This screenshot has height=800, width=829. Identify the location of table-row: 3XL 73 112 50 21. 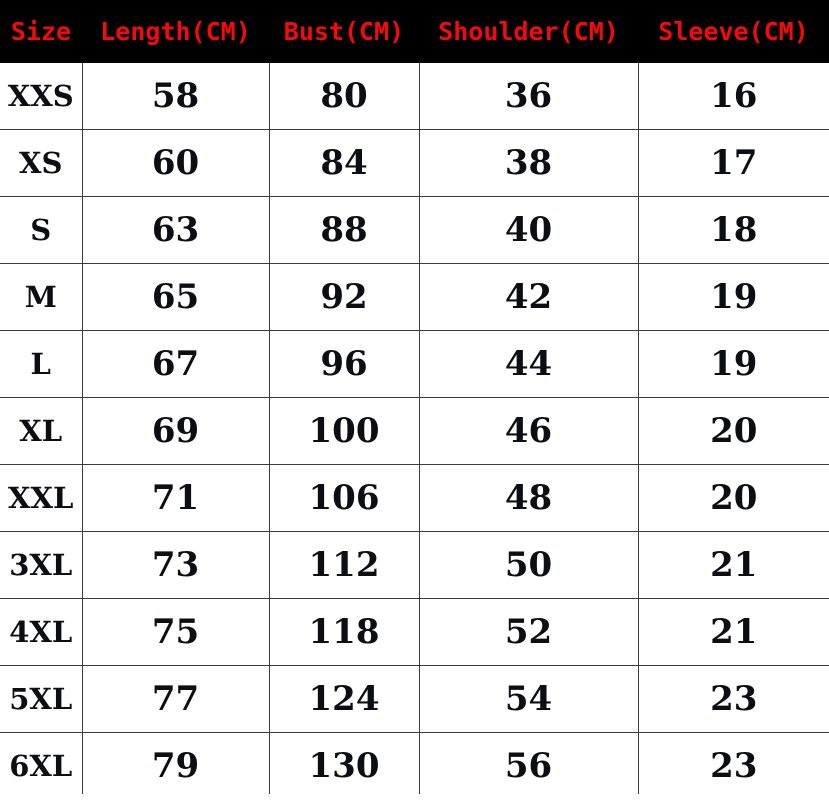
(414, 565).